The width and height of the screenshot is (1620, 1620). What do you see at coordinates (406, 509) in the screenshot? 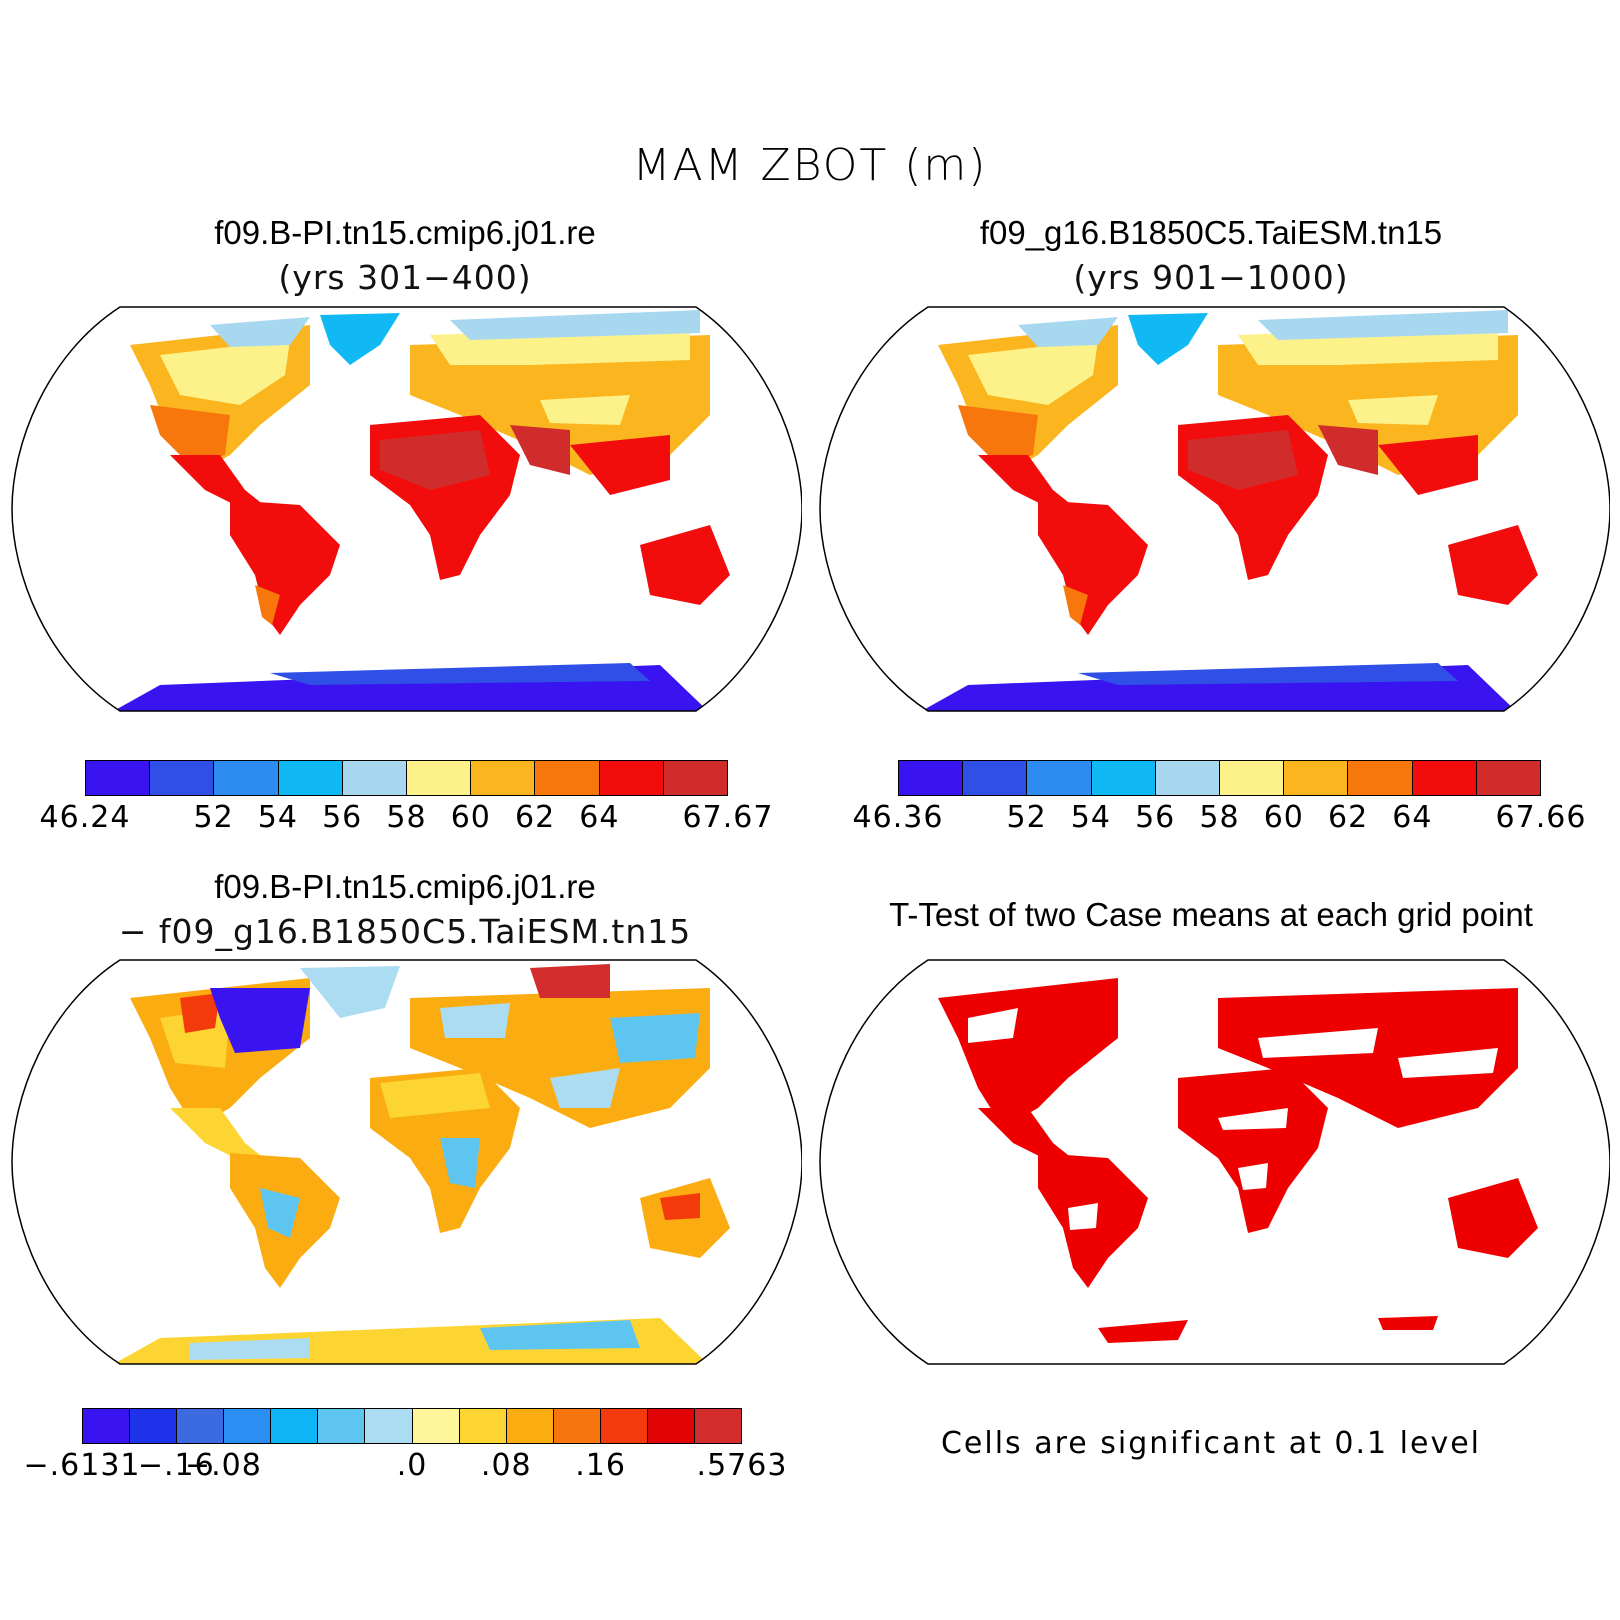
I see `case1-map` at bounding box center [406, 509].